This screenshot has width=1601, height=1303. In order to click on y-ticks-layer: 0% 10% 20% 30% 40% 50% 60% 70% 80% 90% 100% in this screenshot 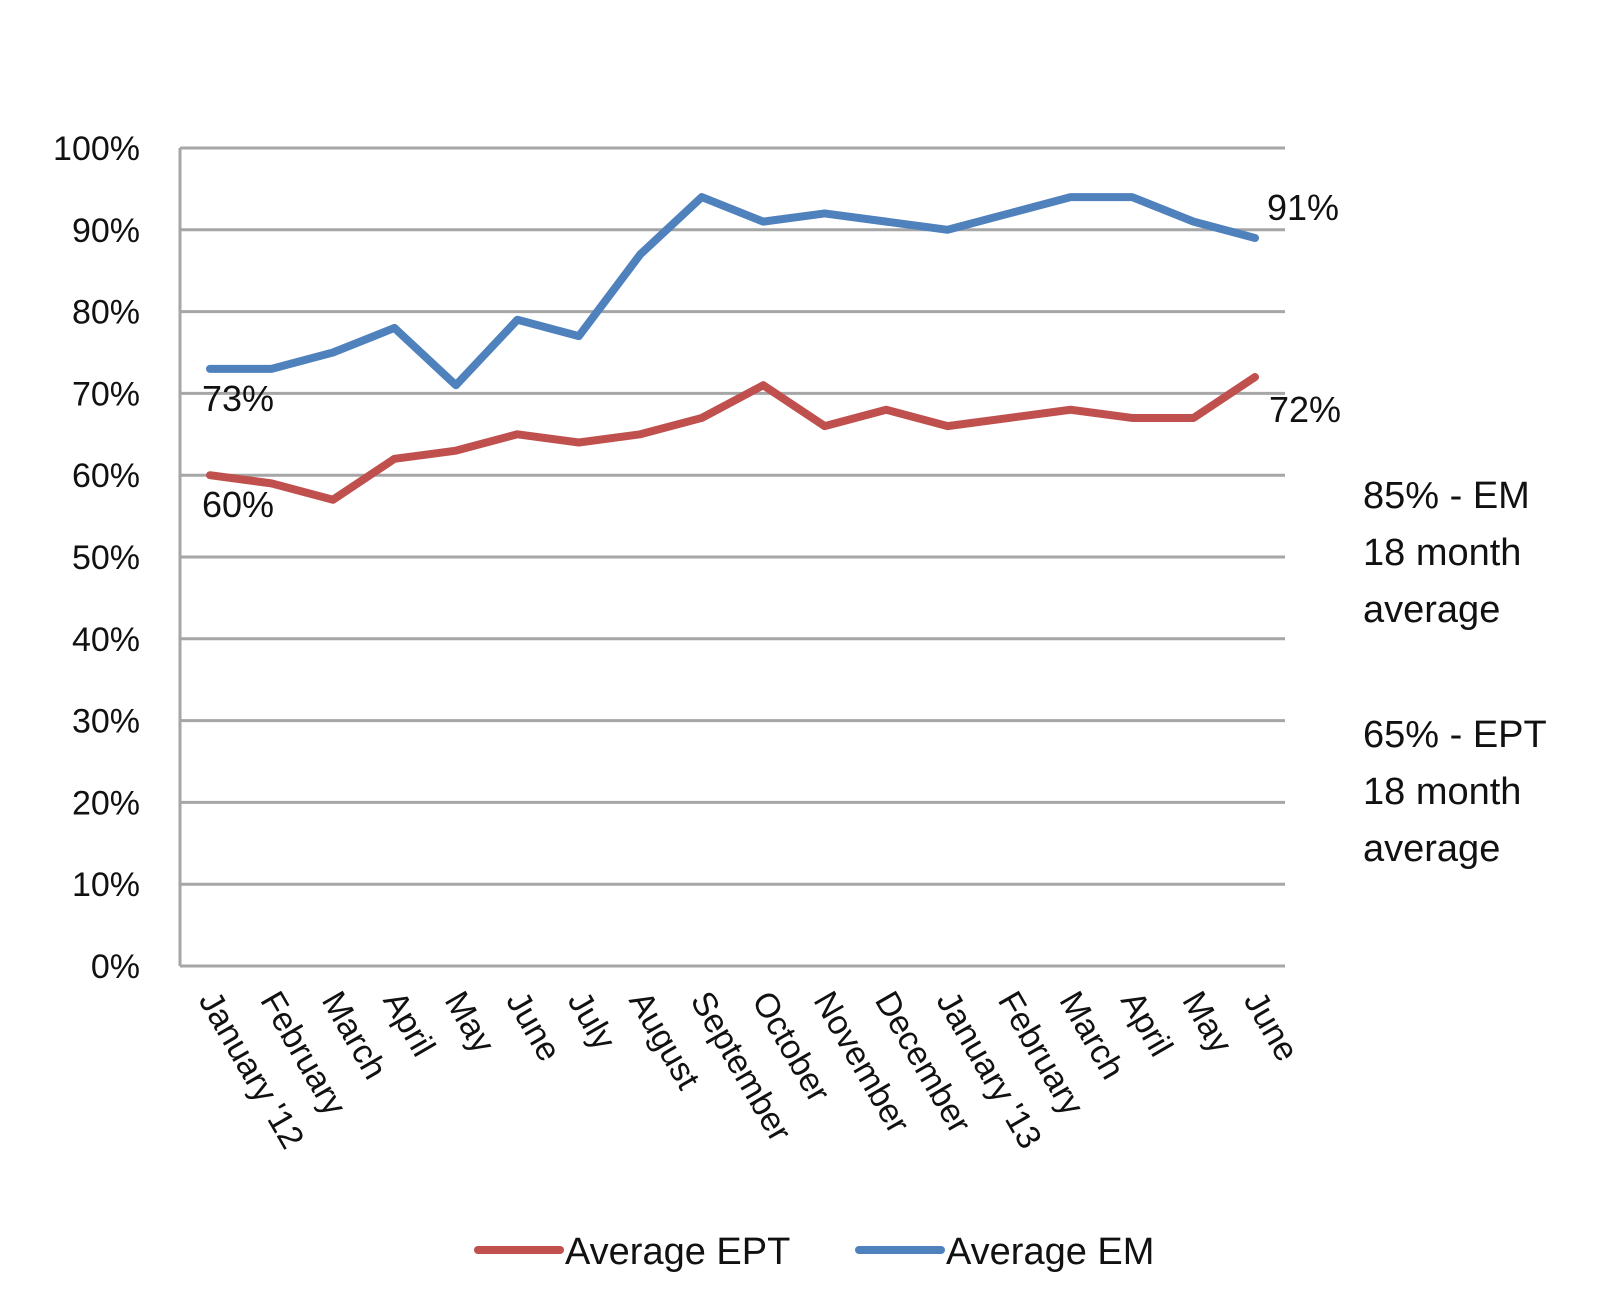, I will do `click(96, 558)`.